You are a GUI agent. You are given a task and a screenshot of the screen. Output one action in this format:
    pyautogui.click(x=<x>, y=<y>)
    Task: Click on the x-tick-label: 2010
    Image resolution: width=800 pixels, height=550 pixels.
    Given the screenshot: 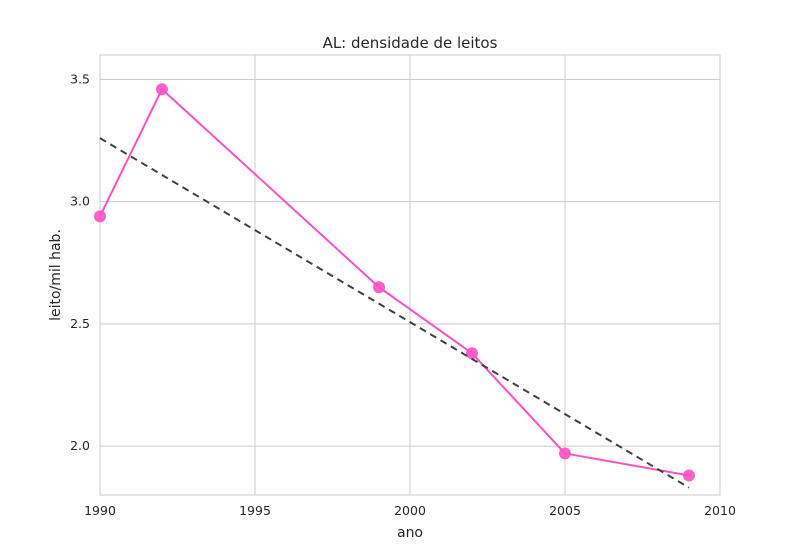 What is the action you would take?
    pyautogui.click(x=720, y=510)
    